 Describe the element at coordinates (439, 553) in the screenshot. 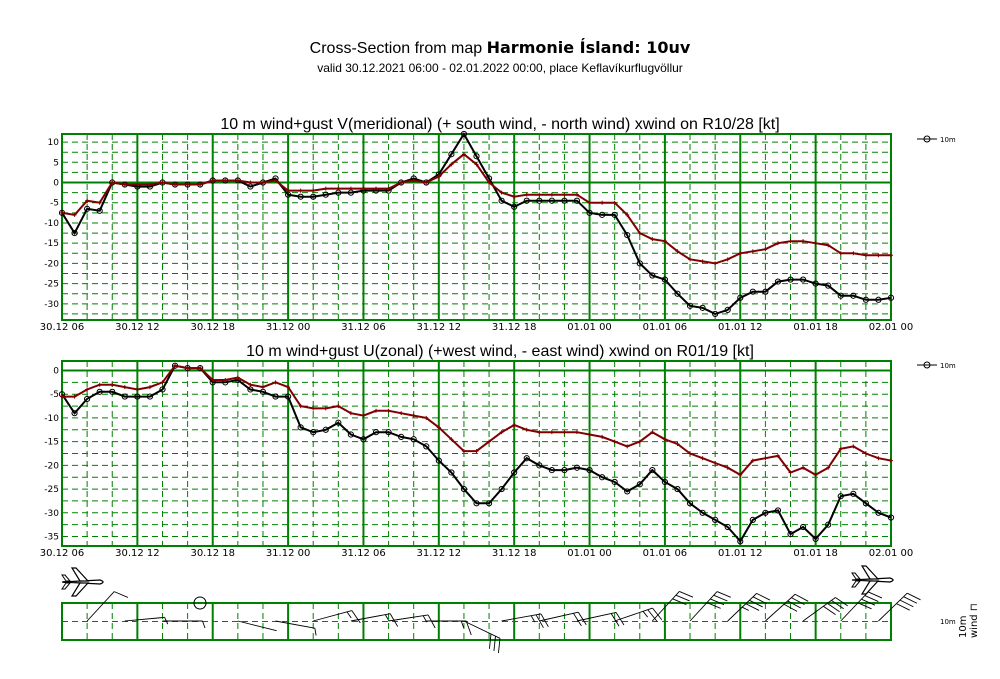

I see `x-tick-label: 31.12 12` at that location.